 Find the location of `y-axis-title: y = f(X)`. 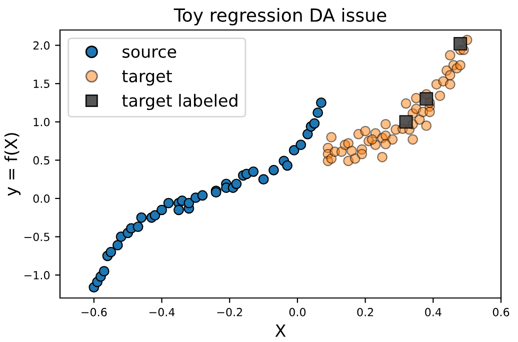

y-axis-title: y = f(X) is located at coordinates (12, 164).